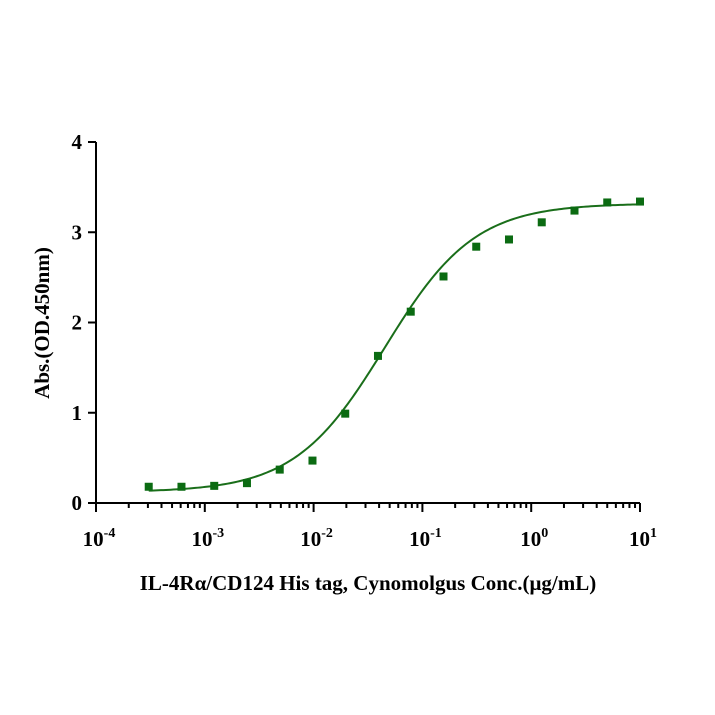 Image resolution: width=715 pixels, height=715 pixels. What do you see at coordinates (653, 533) in the screenshot?
I see `x-tick-exponent: 1` at bounding box center [653, 533].